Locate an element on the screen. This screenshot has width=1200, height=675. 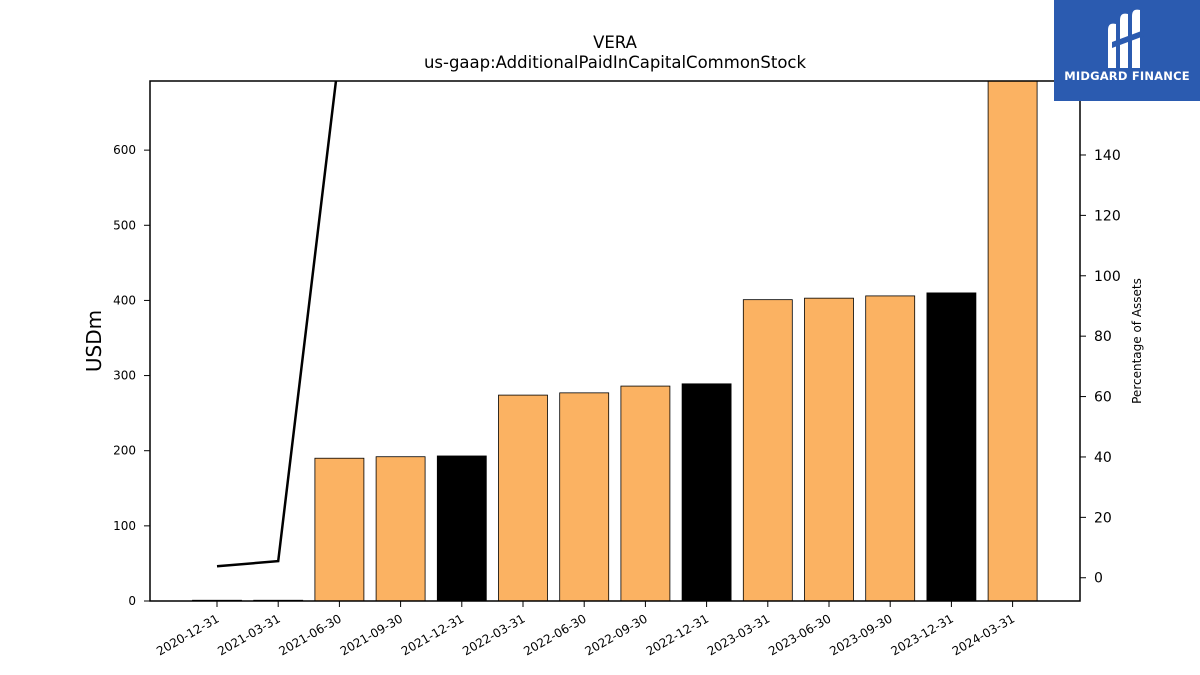
x-tick-label: 2021-09-30 is located at coordinates (371, 634).